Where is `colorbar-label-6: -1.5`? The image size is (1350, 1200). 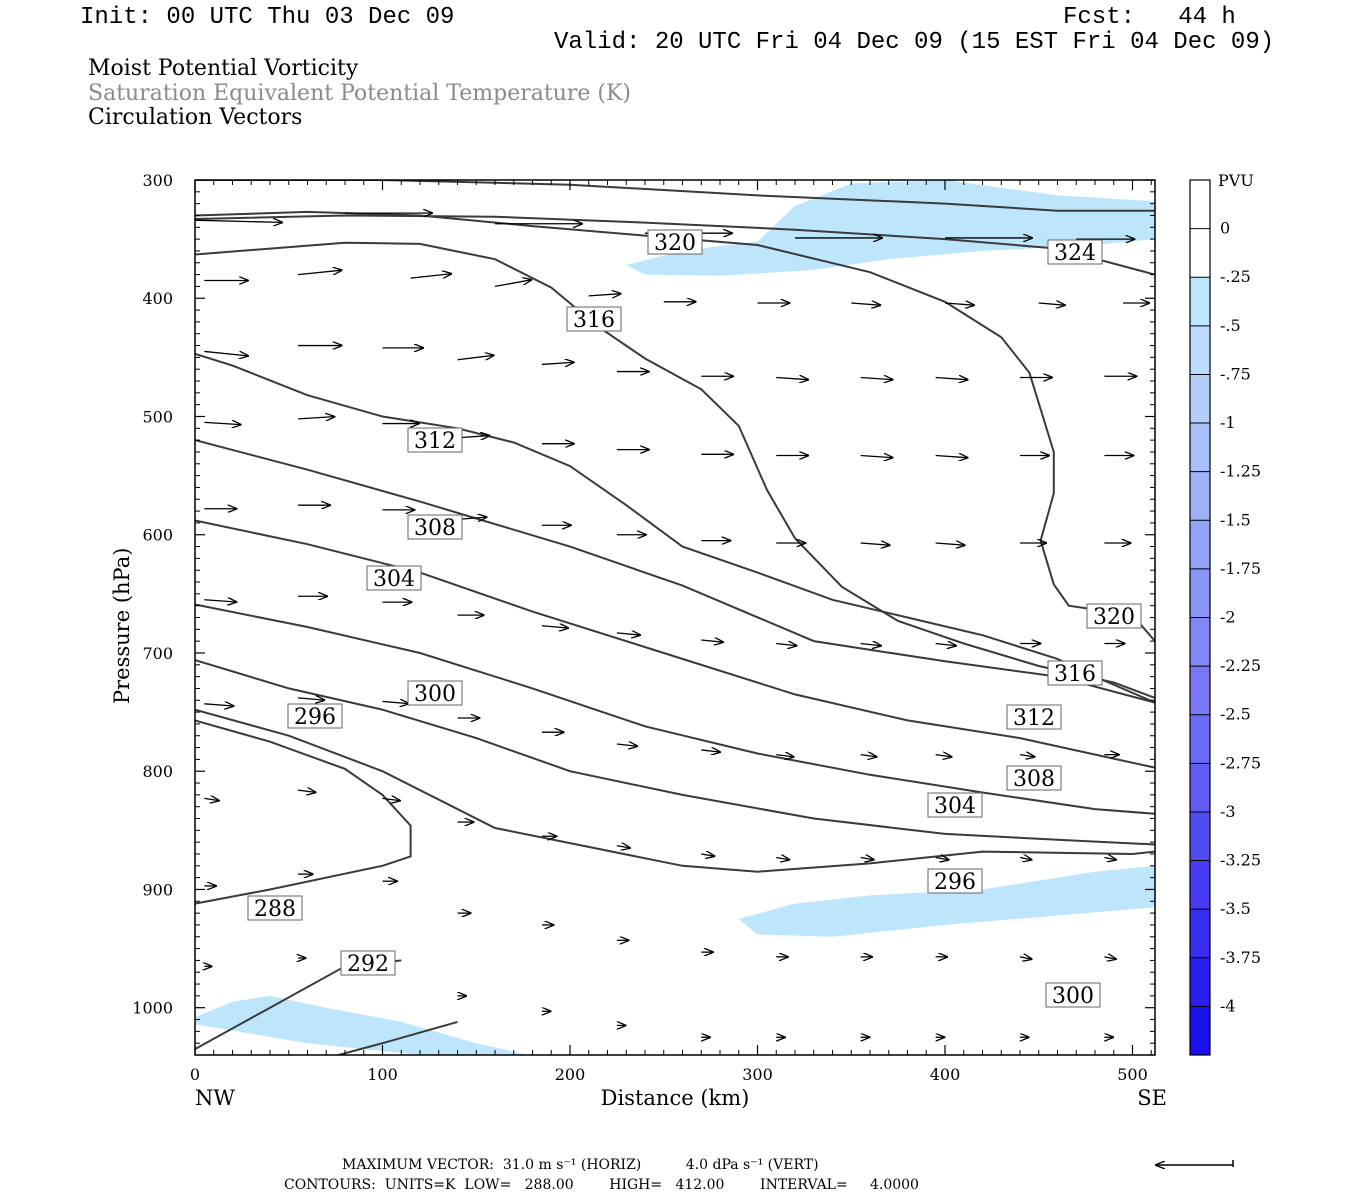 colorbar-label-6: -1.5 is located at coordinates (1235, 519).